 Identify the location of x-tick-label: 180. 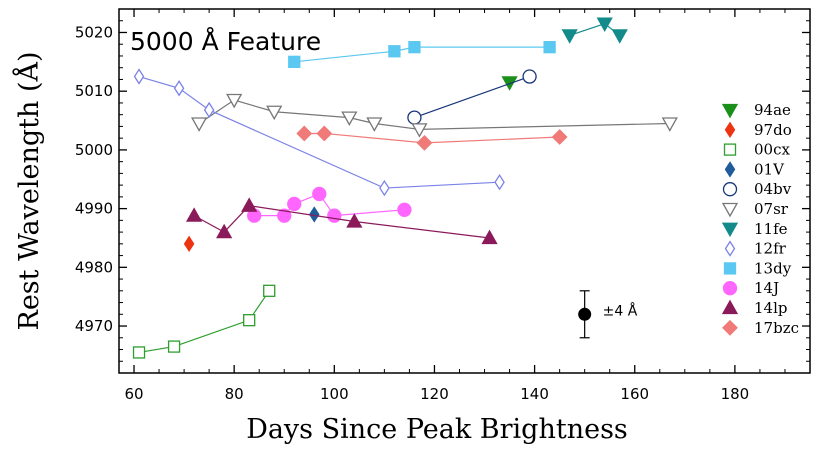
(735, 394).